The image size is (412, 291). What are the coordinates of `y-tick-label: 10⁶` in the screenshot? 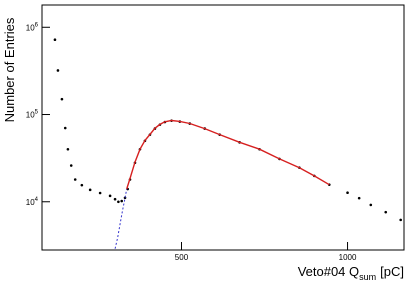 It's located at (32, 27).